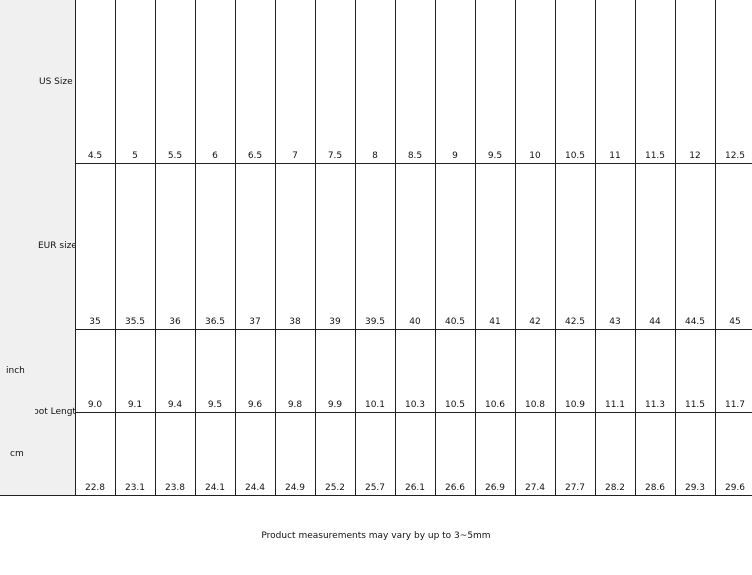  Describe the element at coordinates (415, 371) in the screenshot. I see `size-cell: 10.3` at that location.